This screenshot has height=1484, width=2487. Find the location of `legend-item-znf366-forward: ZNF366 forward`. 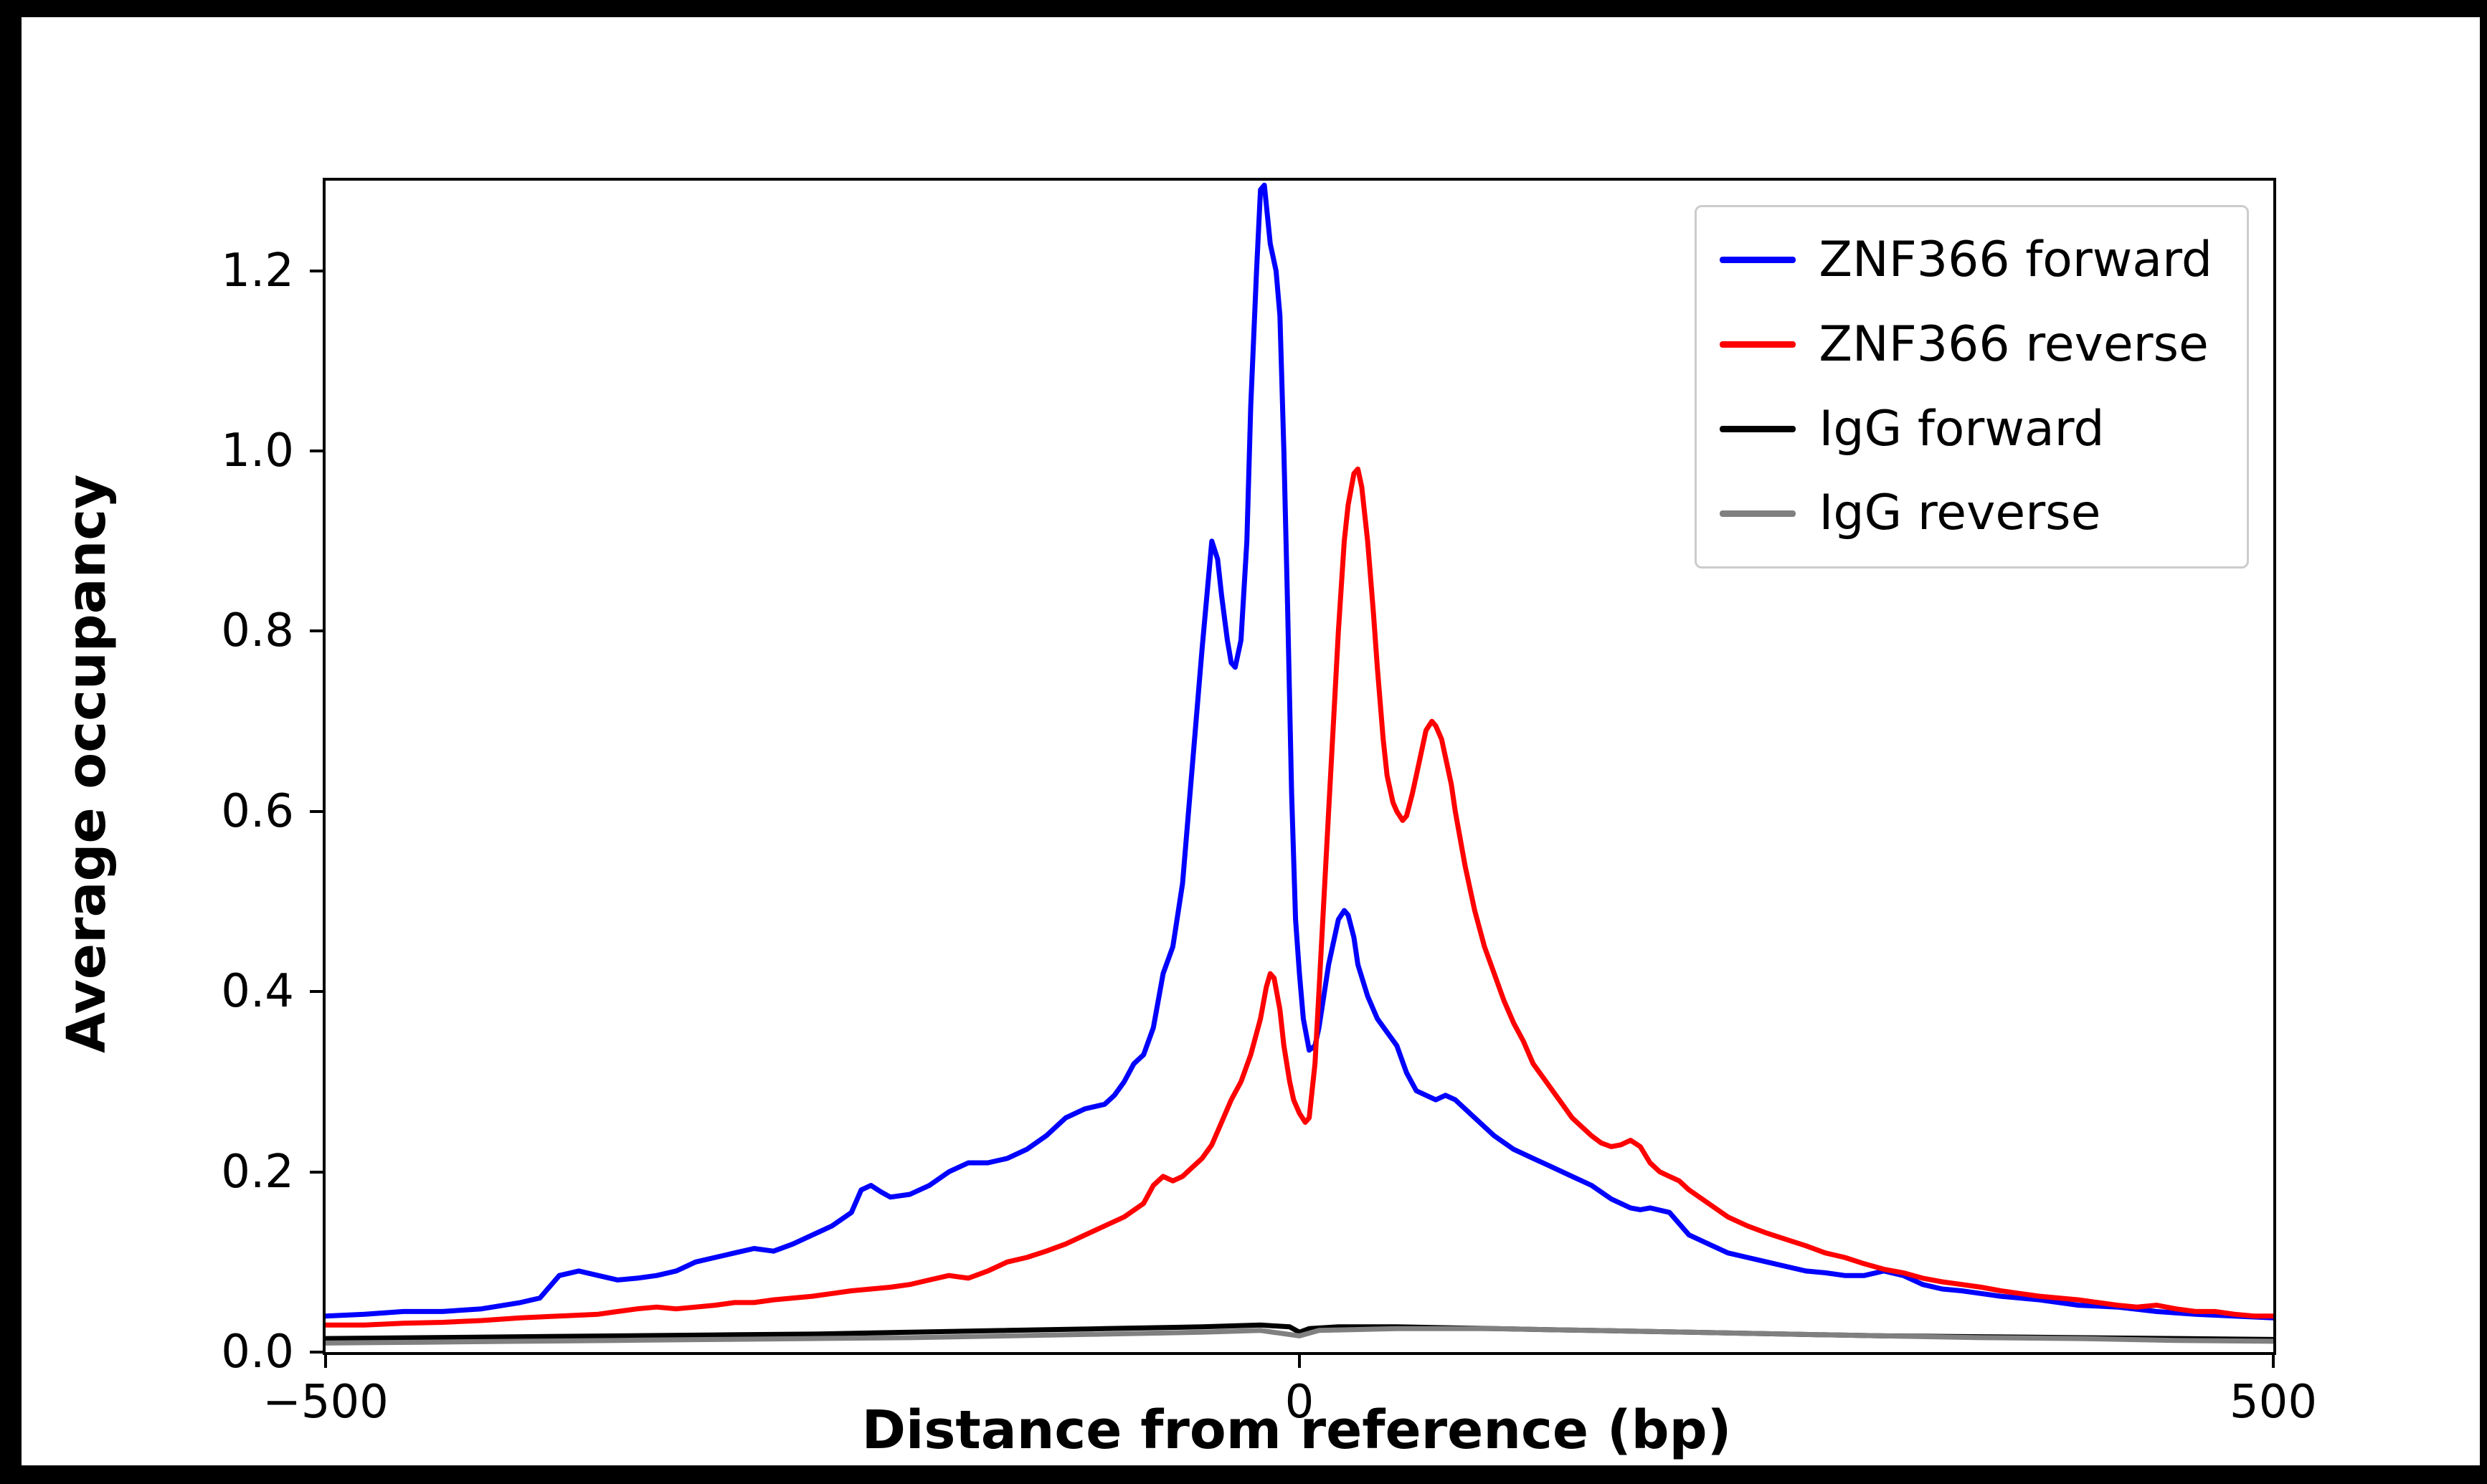

legend-item-znf366-forward: ZNF366 forward is located at coordinates (1966, 260).